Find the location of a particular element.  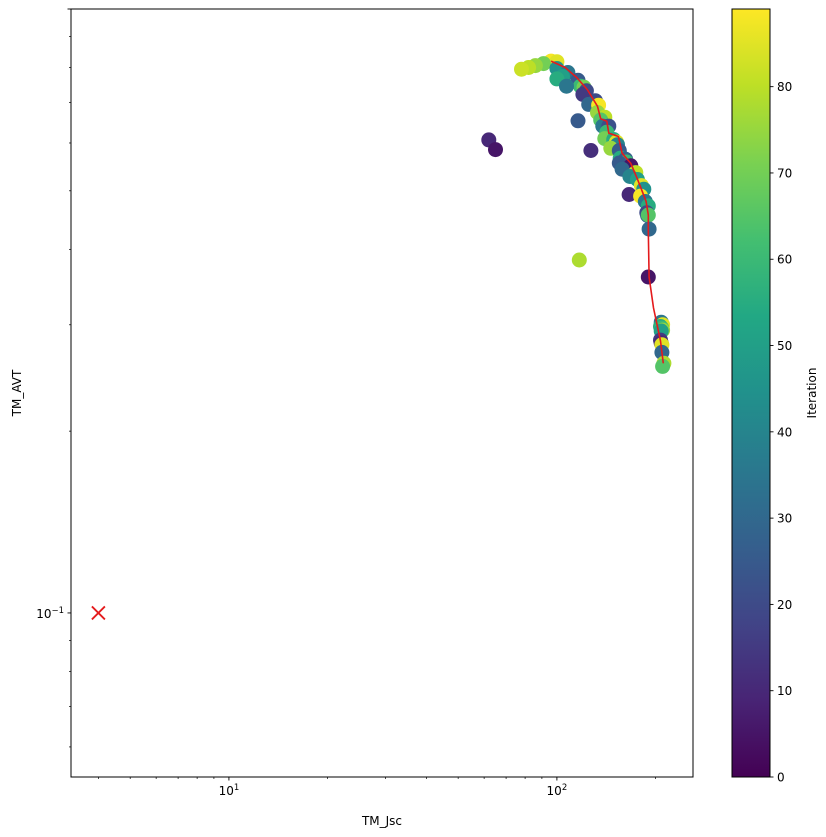

colorbar-ticks: 0 10 20 30 40 50 60 70 80 is located at coordinates (781, 432).